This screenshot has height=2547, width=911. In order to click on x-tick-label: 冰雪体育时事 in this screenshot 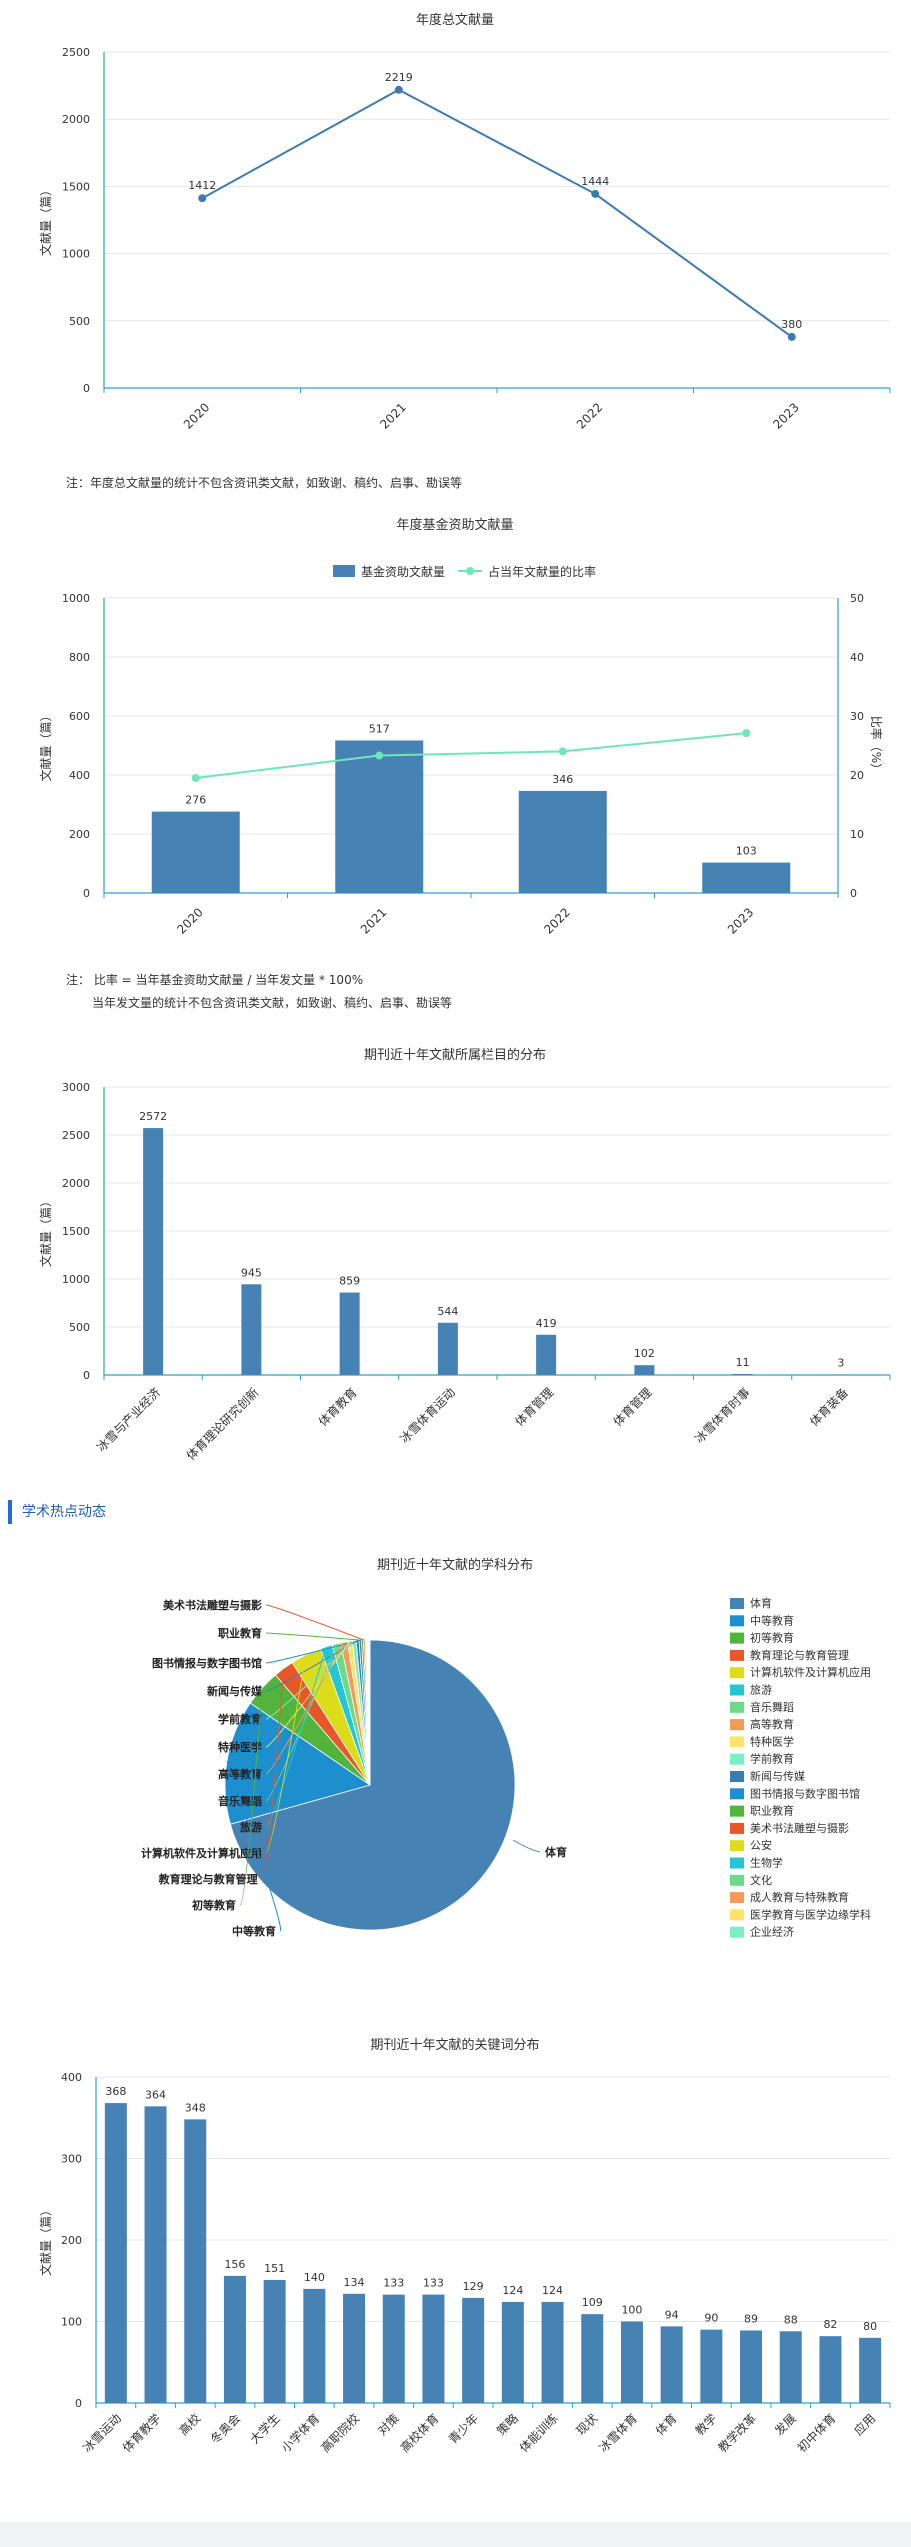, I will do `click(722, 1416)`.